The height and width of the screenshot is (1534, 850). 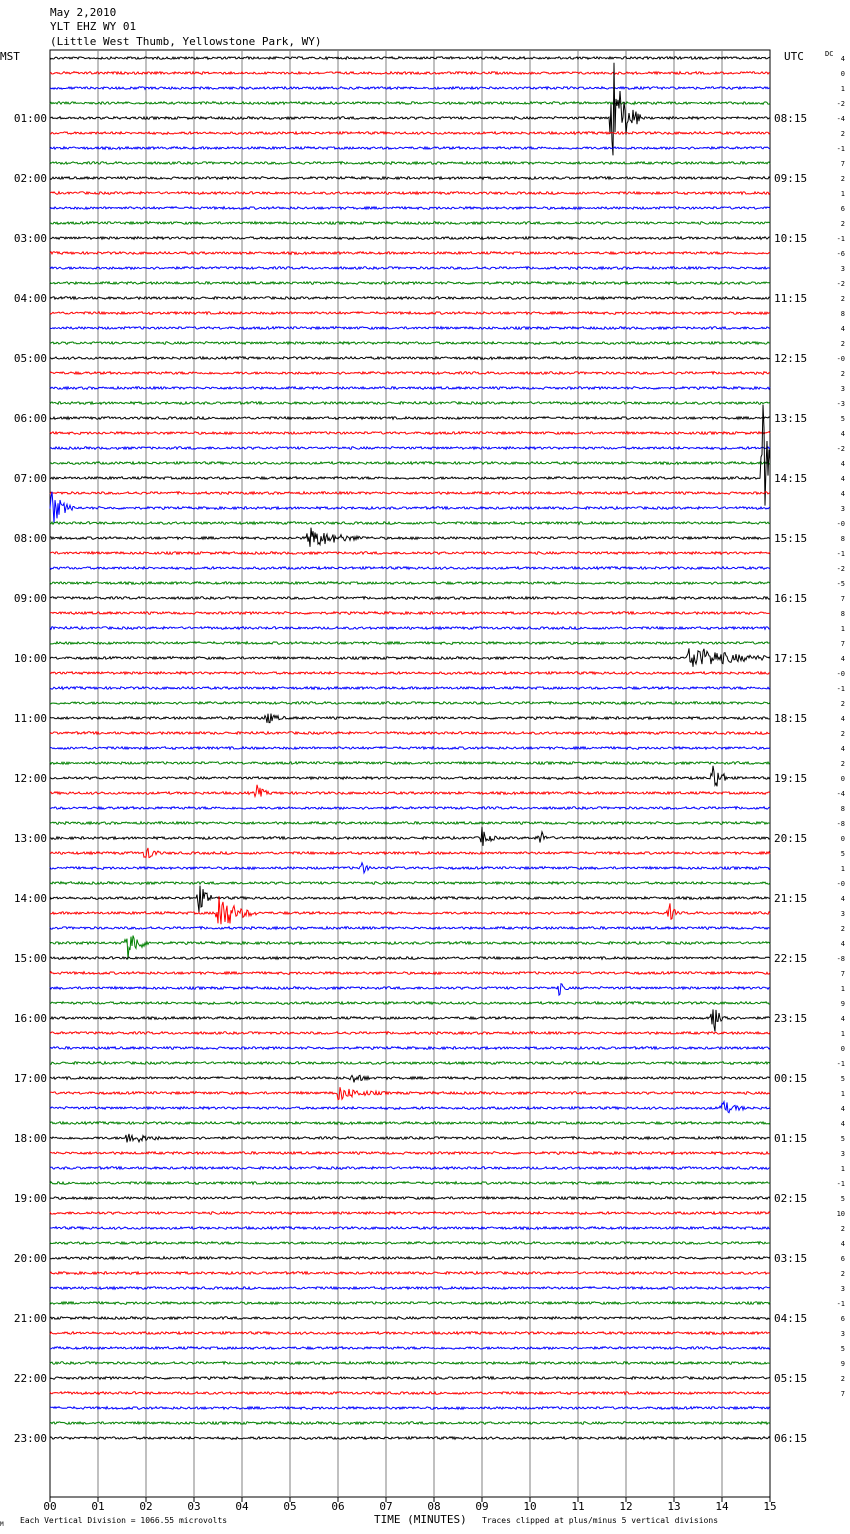 What do you see at coordinates (673, 1506) in the screenshot?
I see `x-tick-label: 13` at bounding box center [673, 1506].